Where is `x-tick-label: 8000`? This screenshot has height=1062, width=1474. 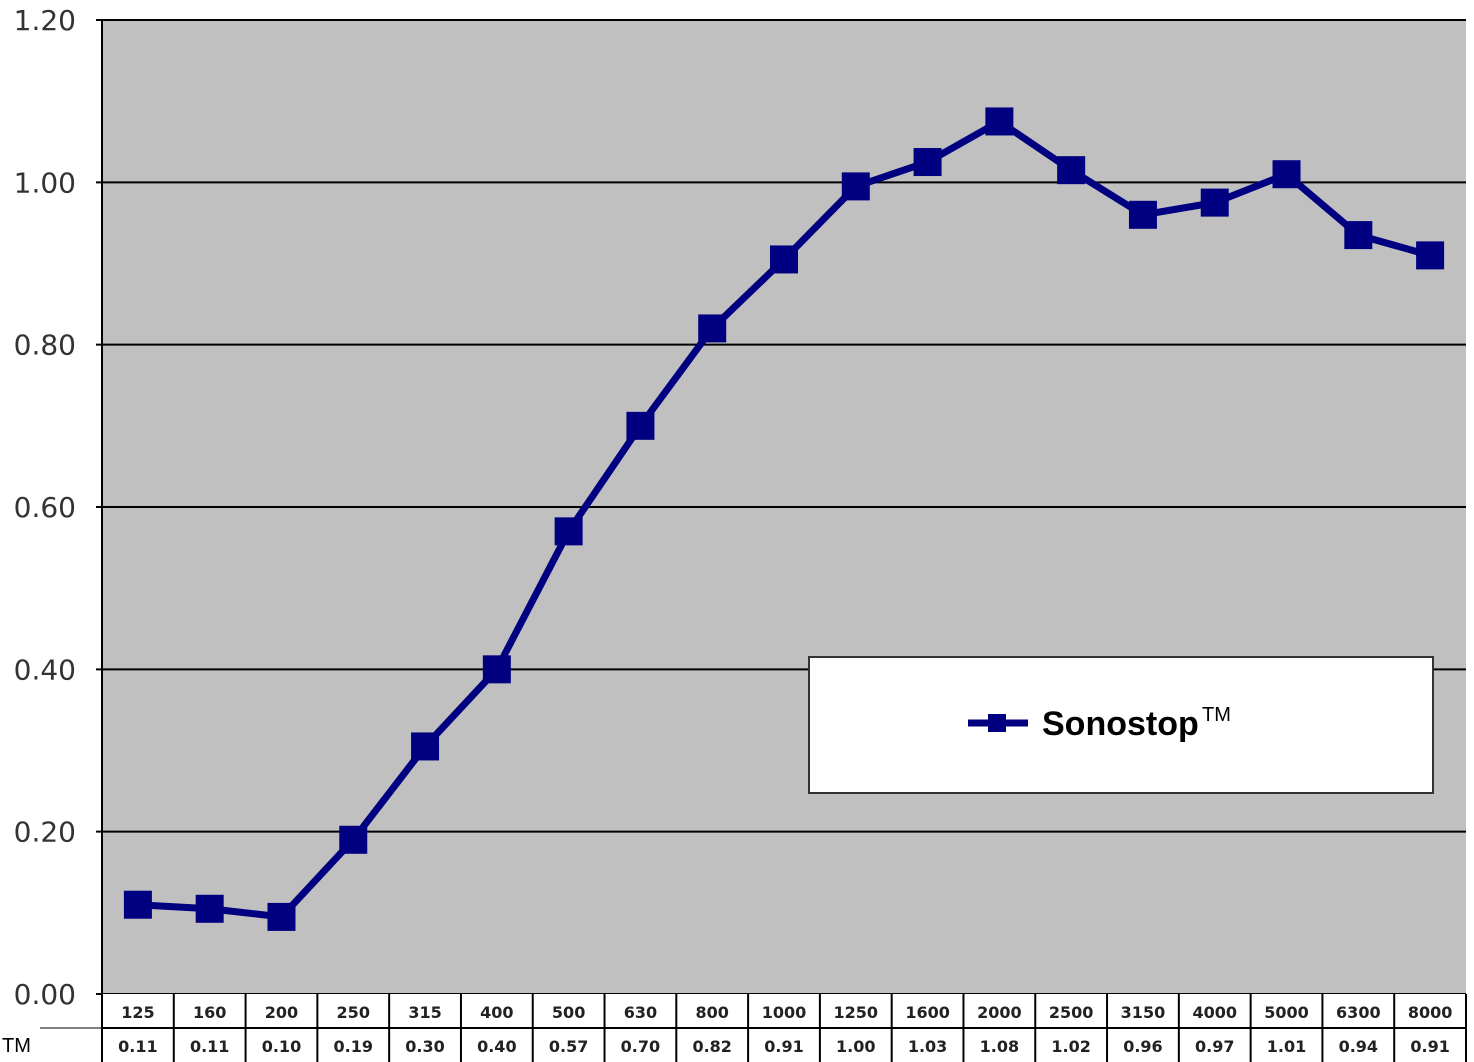
x-tick-label: 8000 is located at coordinates (1430, 1012).